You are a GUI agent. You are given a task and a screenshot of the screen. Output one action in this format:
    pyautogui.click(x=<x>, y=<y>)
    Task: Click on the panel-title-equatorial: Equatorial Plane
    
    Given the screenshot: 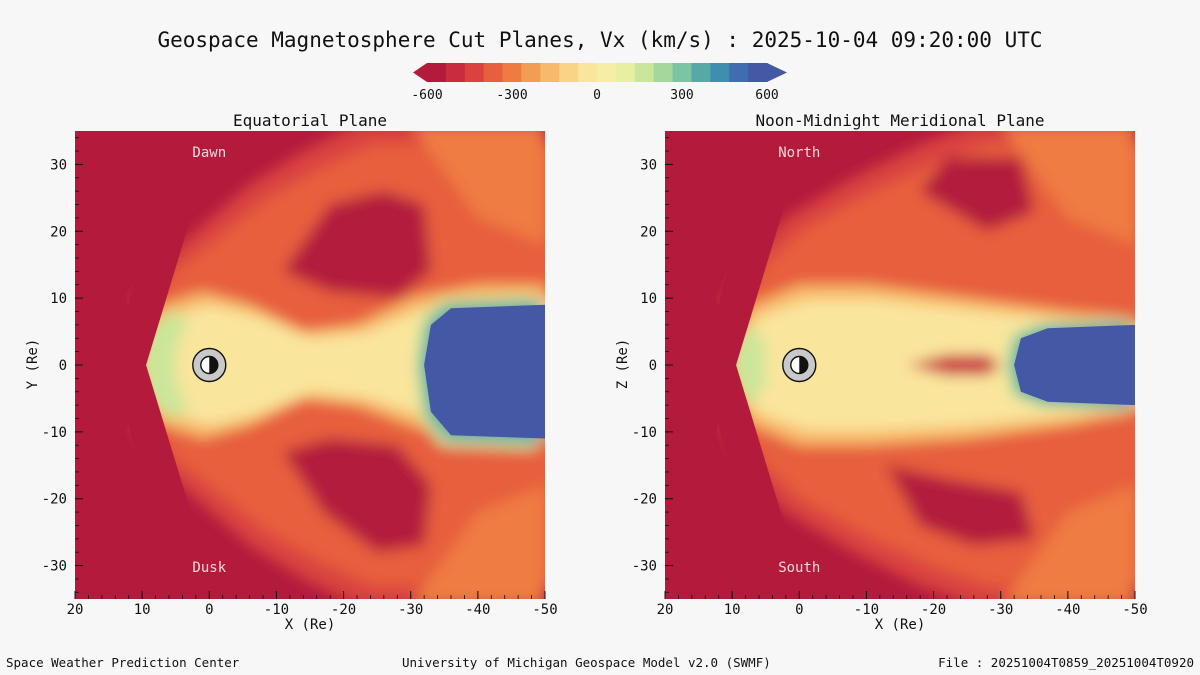 What is the action you would take?
    pyautogui.click(x=310, y=120)
    